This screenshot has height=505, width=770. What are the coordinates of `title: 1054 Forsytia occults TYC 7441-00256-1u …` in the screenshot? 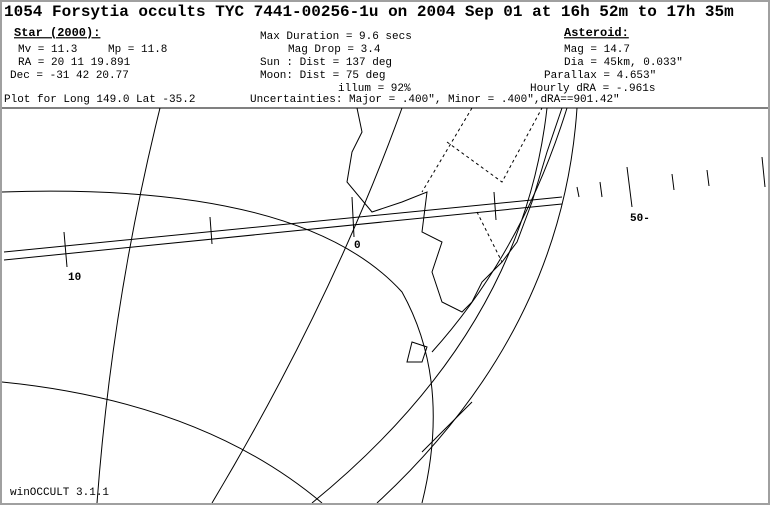 It's located at (369, 12).